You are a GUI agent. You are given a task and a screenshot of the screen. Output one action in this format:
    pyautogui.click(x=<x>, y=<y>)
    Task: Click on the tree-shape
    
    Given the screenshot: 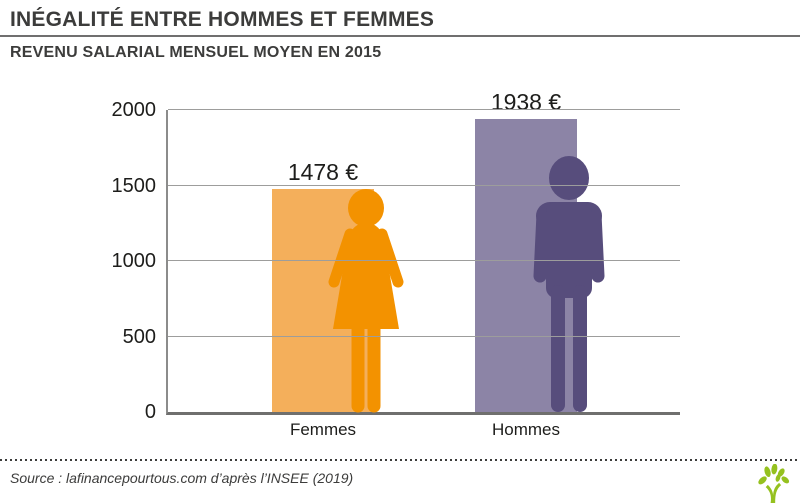 What is the action you would take?
    pyautogui.click(x=774, y=483)
    